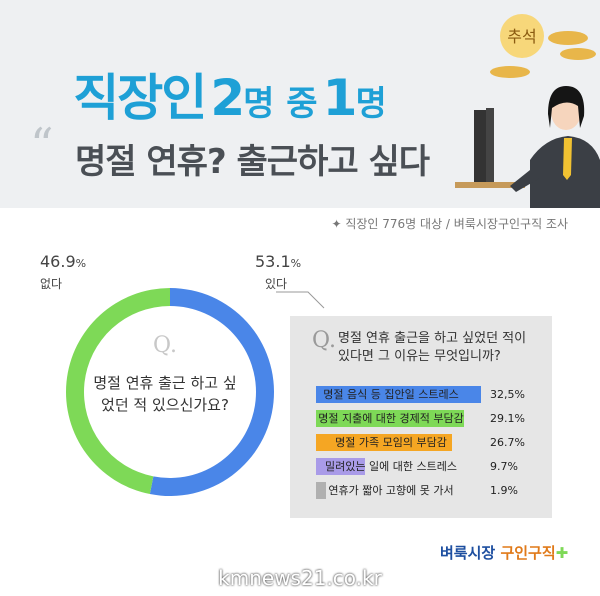 Image resolution: width=600 pixels, height=596 pixels. I want to click on donut-question: 명절 연휴 출근 하고 싶었던 적 있으신가요?, so click(165, 394).